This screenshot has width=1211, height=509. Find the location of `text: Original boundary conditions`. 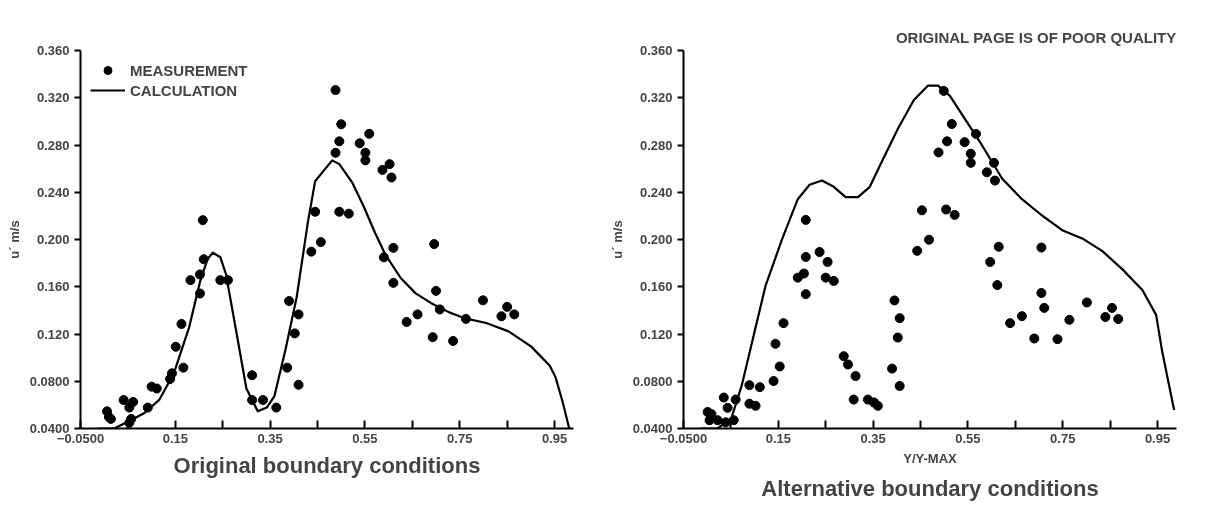

text: Original boundary conditions is located at coordinates (327, 465).